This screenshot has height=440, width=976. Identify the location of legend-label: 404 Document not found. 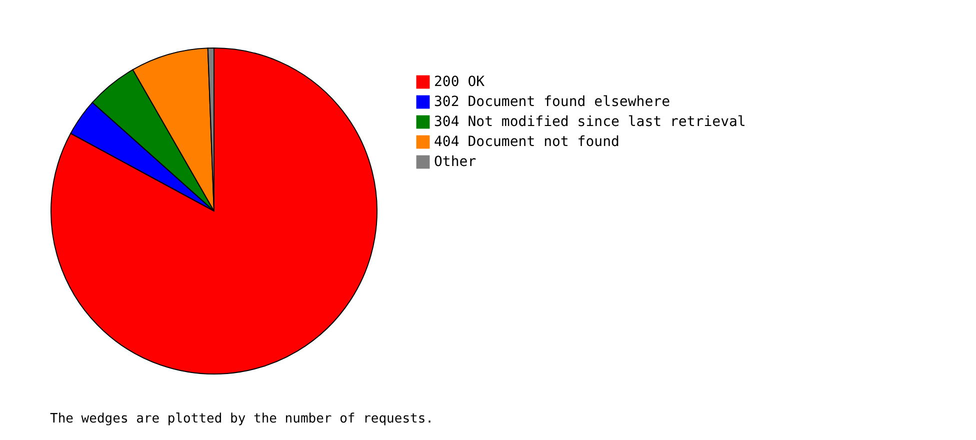
(527, 142).